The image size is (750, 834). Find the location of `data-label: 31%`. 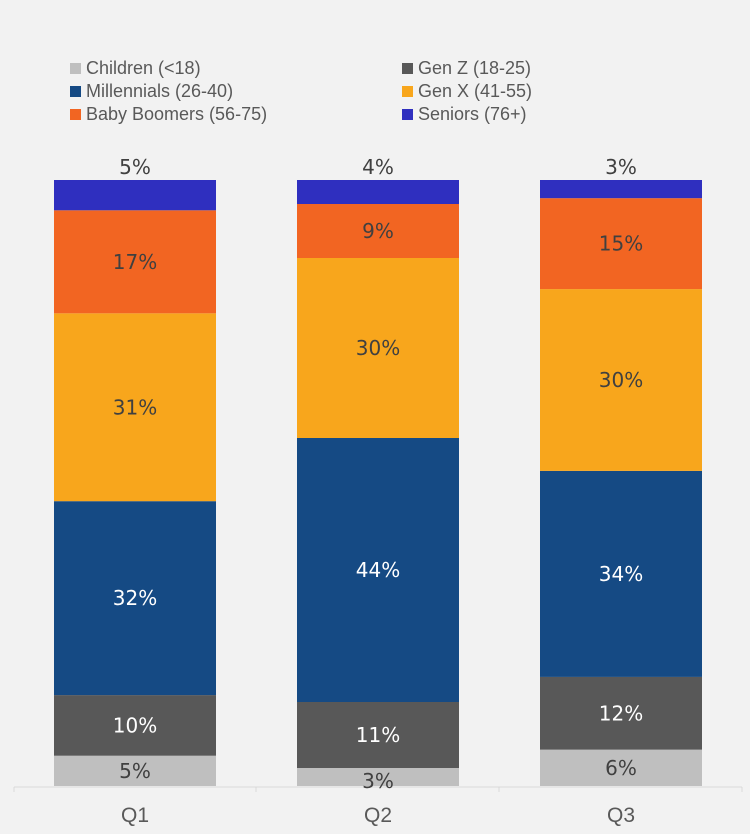

data-label: 31% is located at coordinates (135, 407).